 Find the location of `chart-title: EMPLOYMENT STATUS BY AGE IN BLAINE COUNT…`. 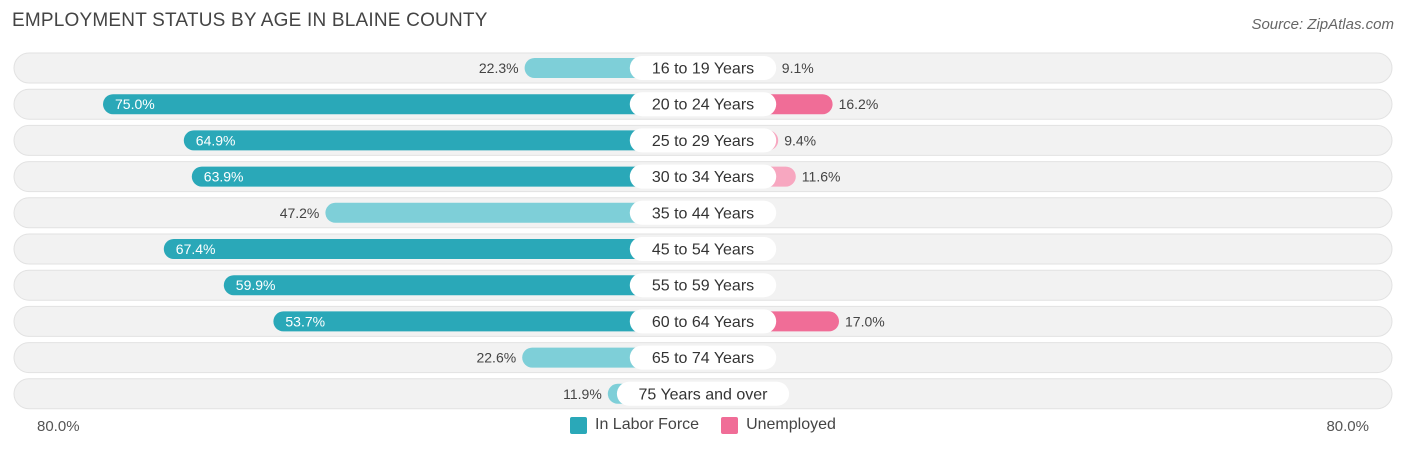

chart-title: EMPLOYMENT STATUS BY AGE IN BLAINE COUNT… is located at coordinates (250, 20).